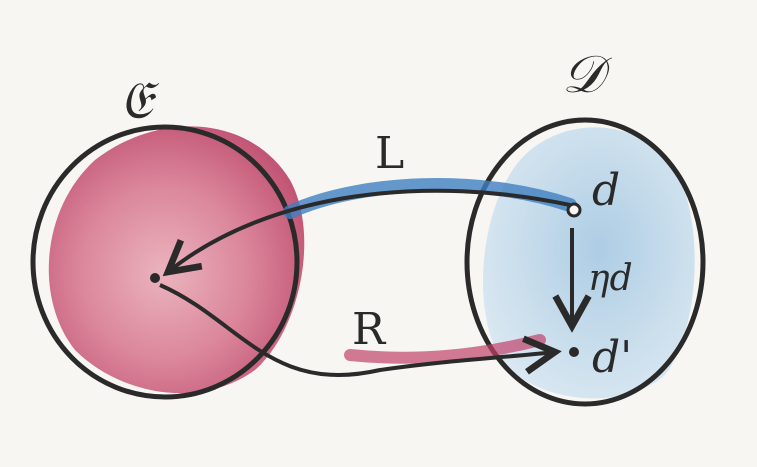  Describe the element at coordinates (587, 75) in the screenshot. I see `right-category-label: 𝒟` at that location.